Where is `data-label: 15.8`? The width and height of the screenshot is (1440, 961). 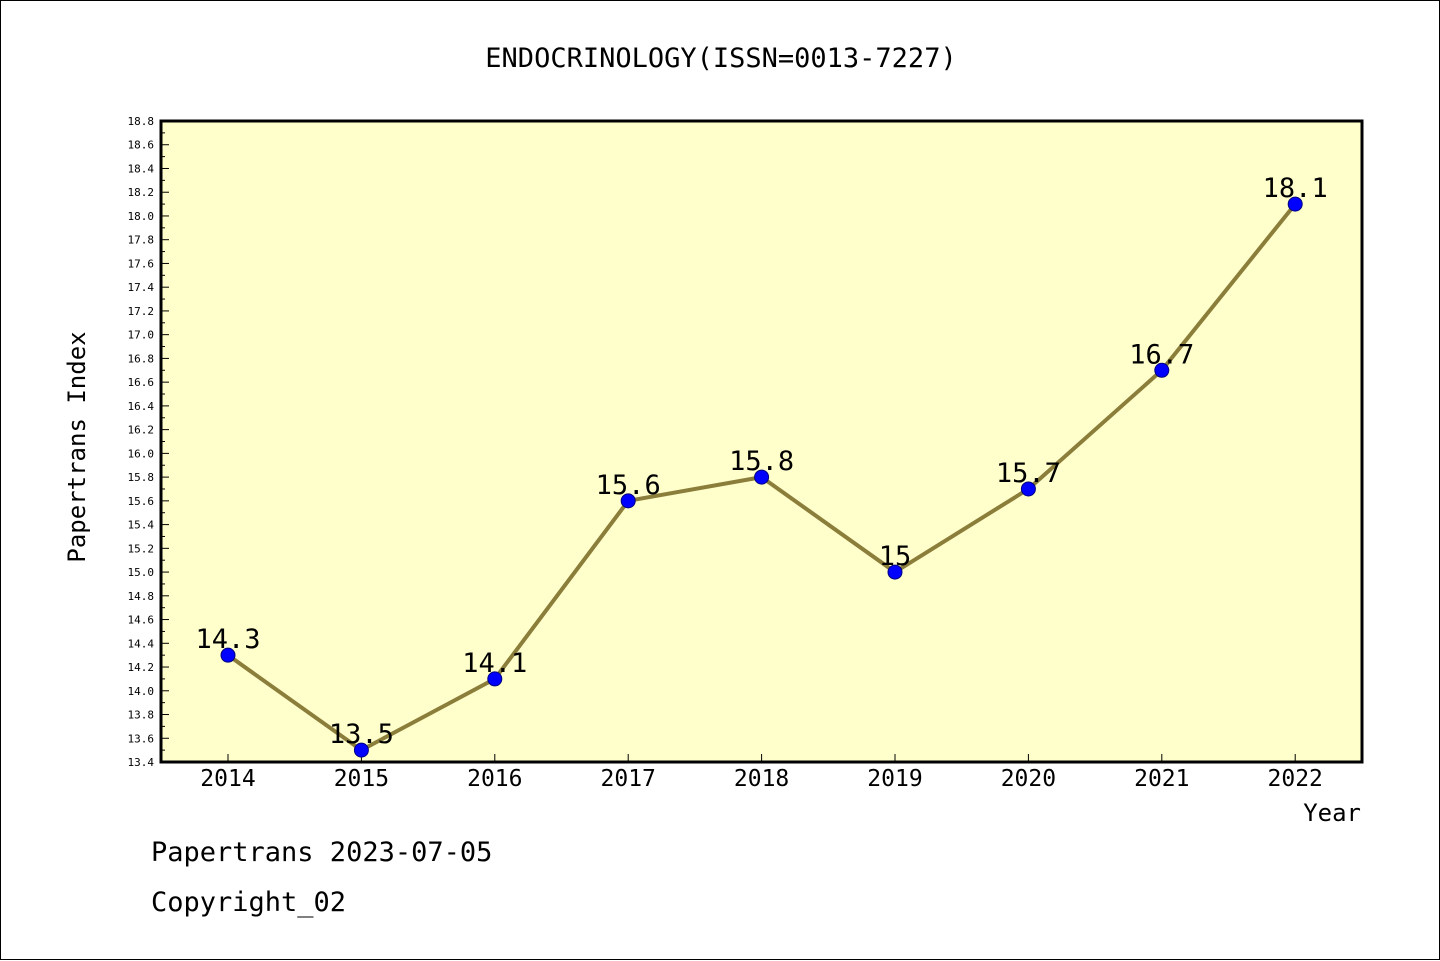 data-label: 15.8 is located at coordinates (761, 461).